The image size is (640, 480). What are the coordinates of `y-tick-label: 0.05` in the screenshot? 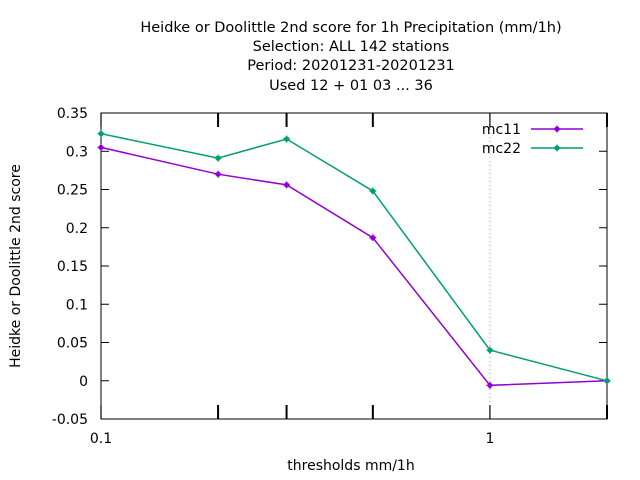 It's located at (72, 344).